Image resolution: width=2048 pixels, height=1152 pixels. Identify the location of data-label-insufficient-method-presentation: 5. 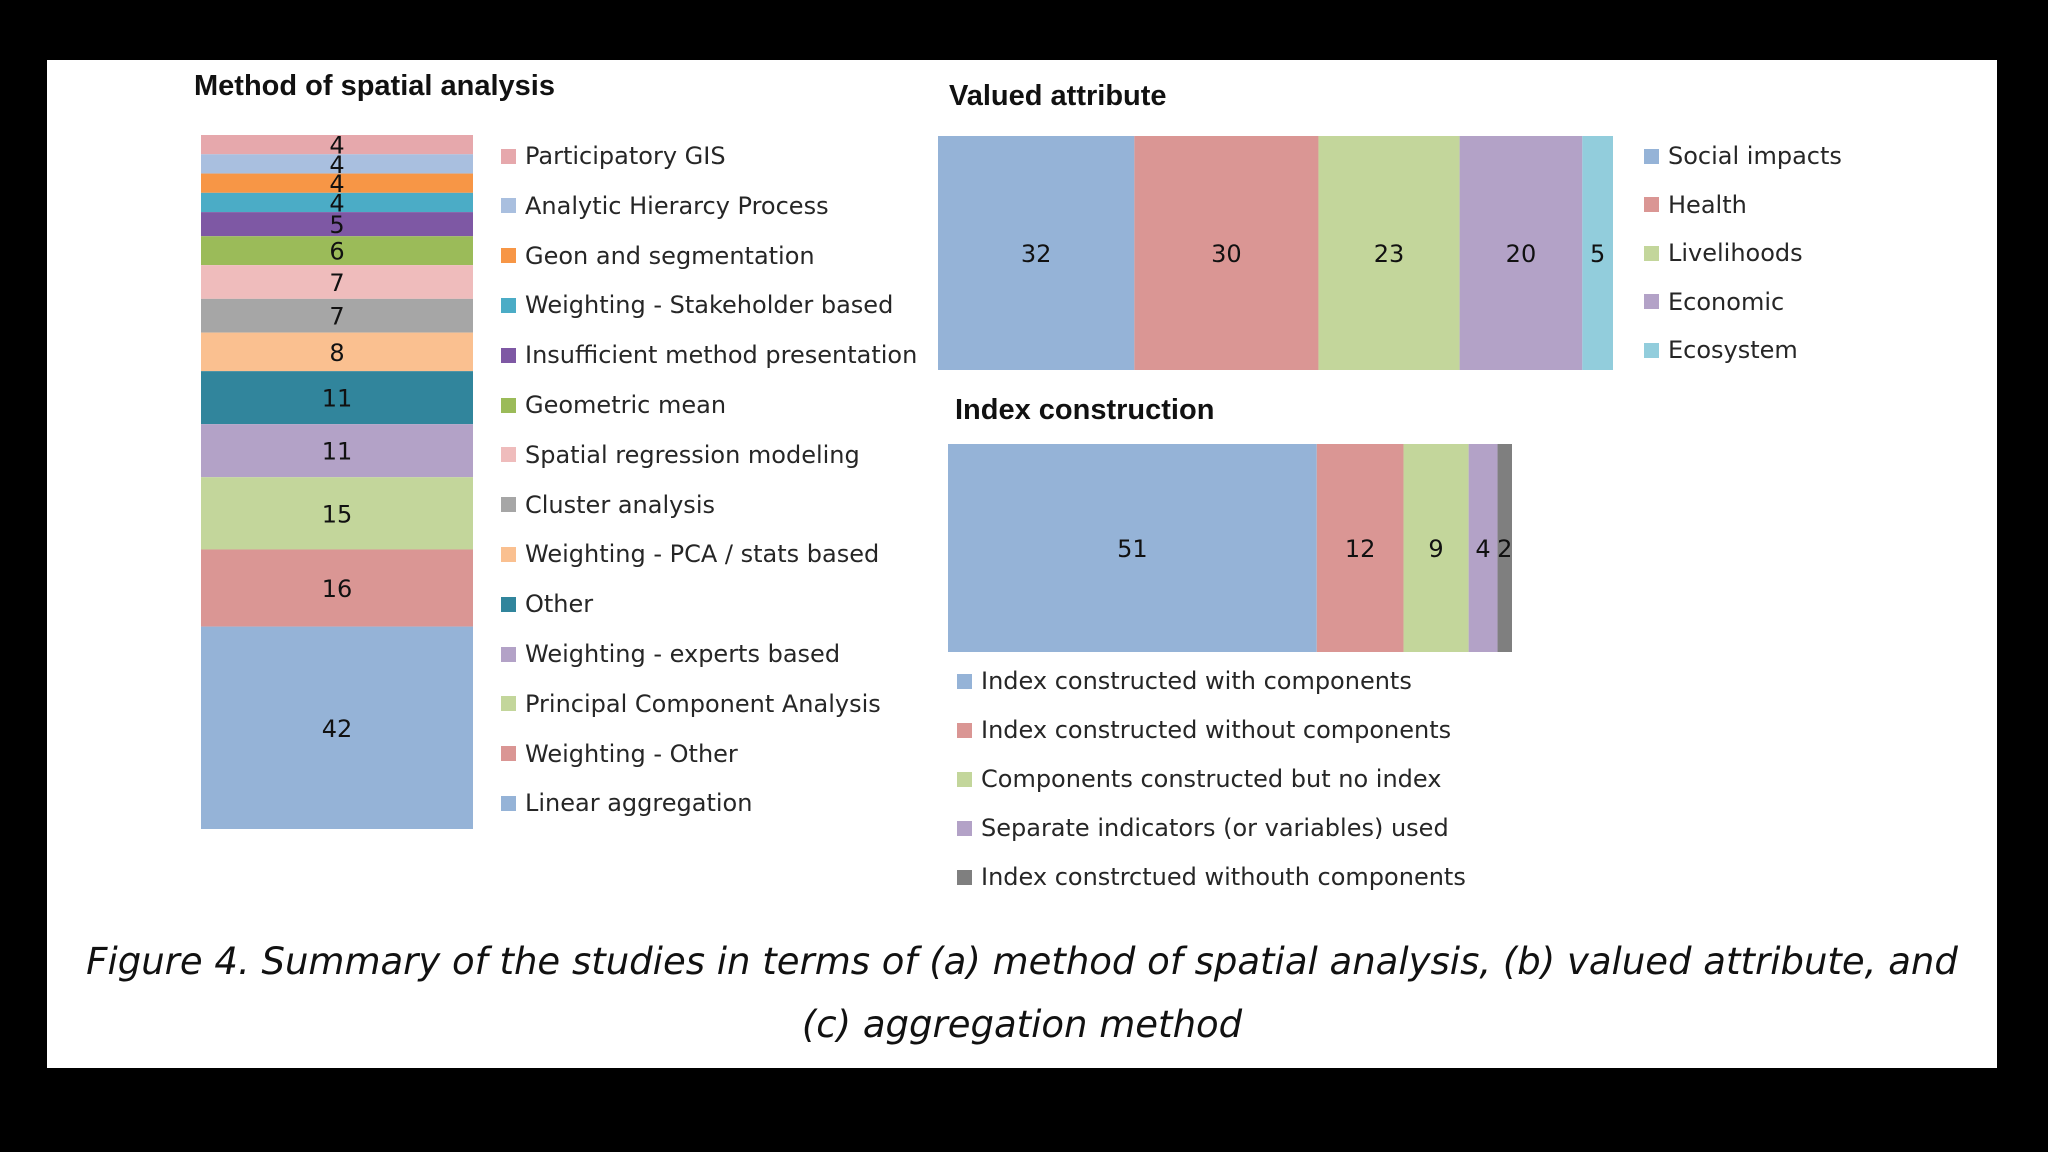
(336, 225).